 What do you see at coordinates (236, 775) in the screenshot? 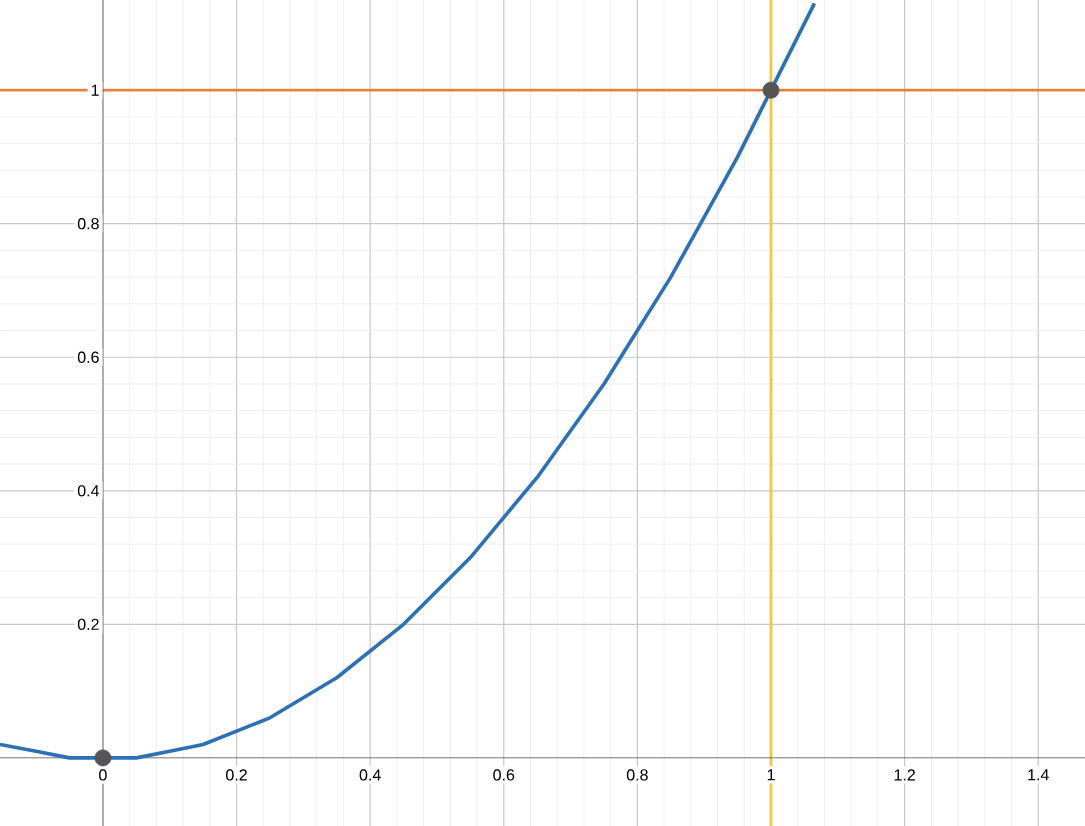
I see `x-tick-label: 0.2` at bounding box center [236, 775].